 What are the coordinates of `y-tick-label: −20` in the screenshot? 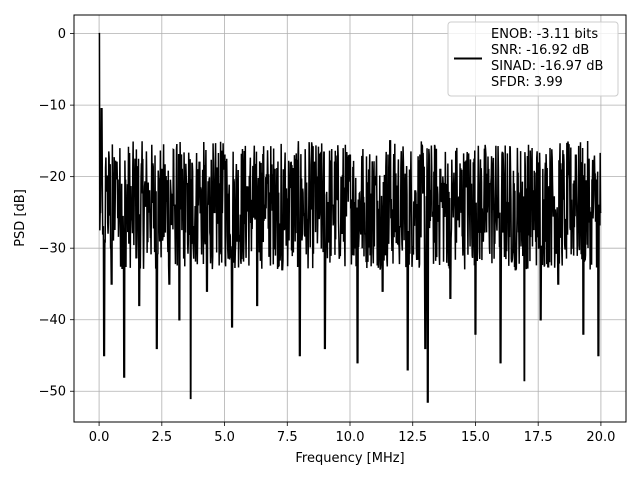 It's located at (52, 177).